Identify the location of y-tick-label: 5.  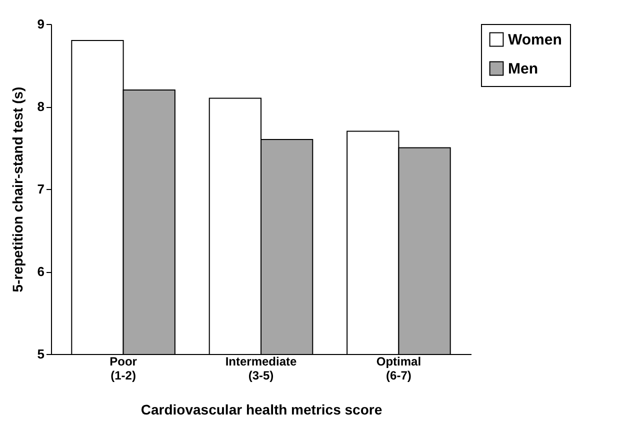
(40, 354).